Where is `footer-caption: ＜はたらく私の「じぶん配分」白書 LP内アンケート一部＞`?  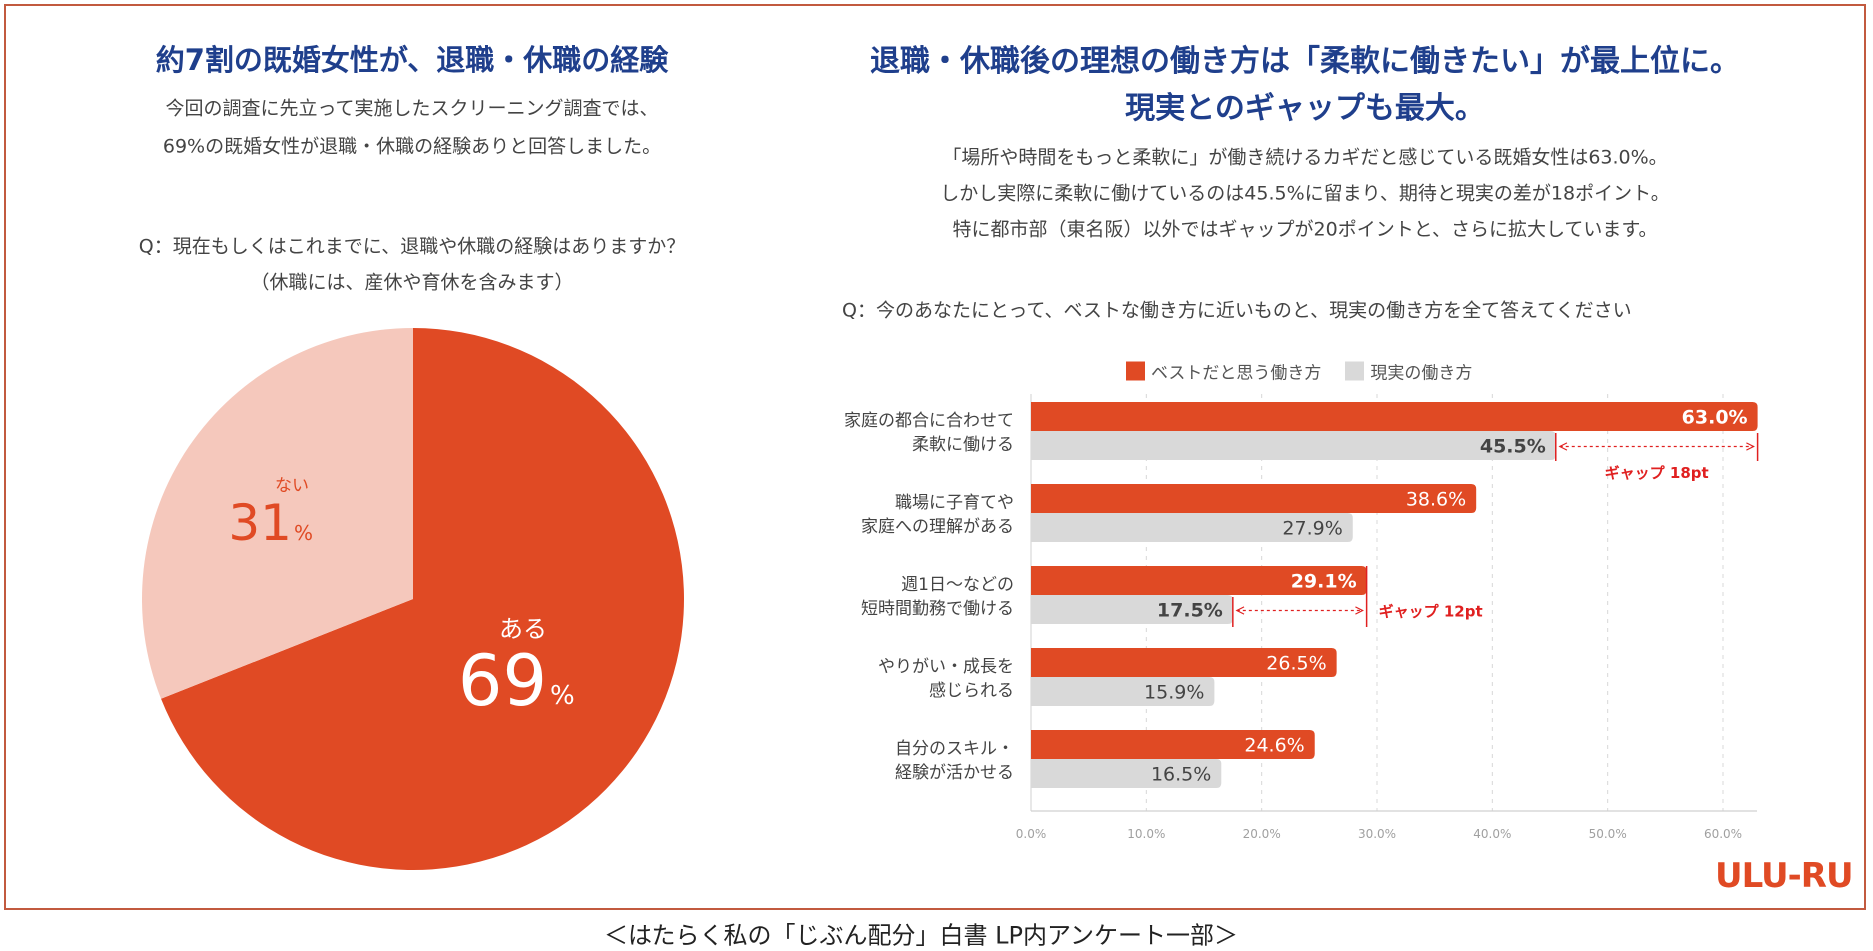 footer-caption: ＜はたらく私の「じぶん配分」白書 LP内アンケート一部＞ is located at coordinates (921, 935).